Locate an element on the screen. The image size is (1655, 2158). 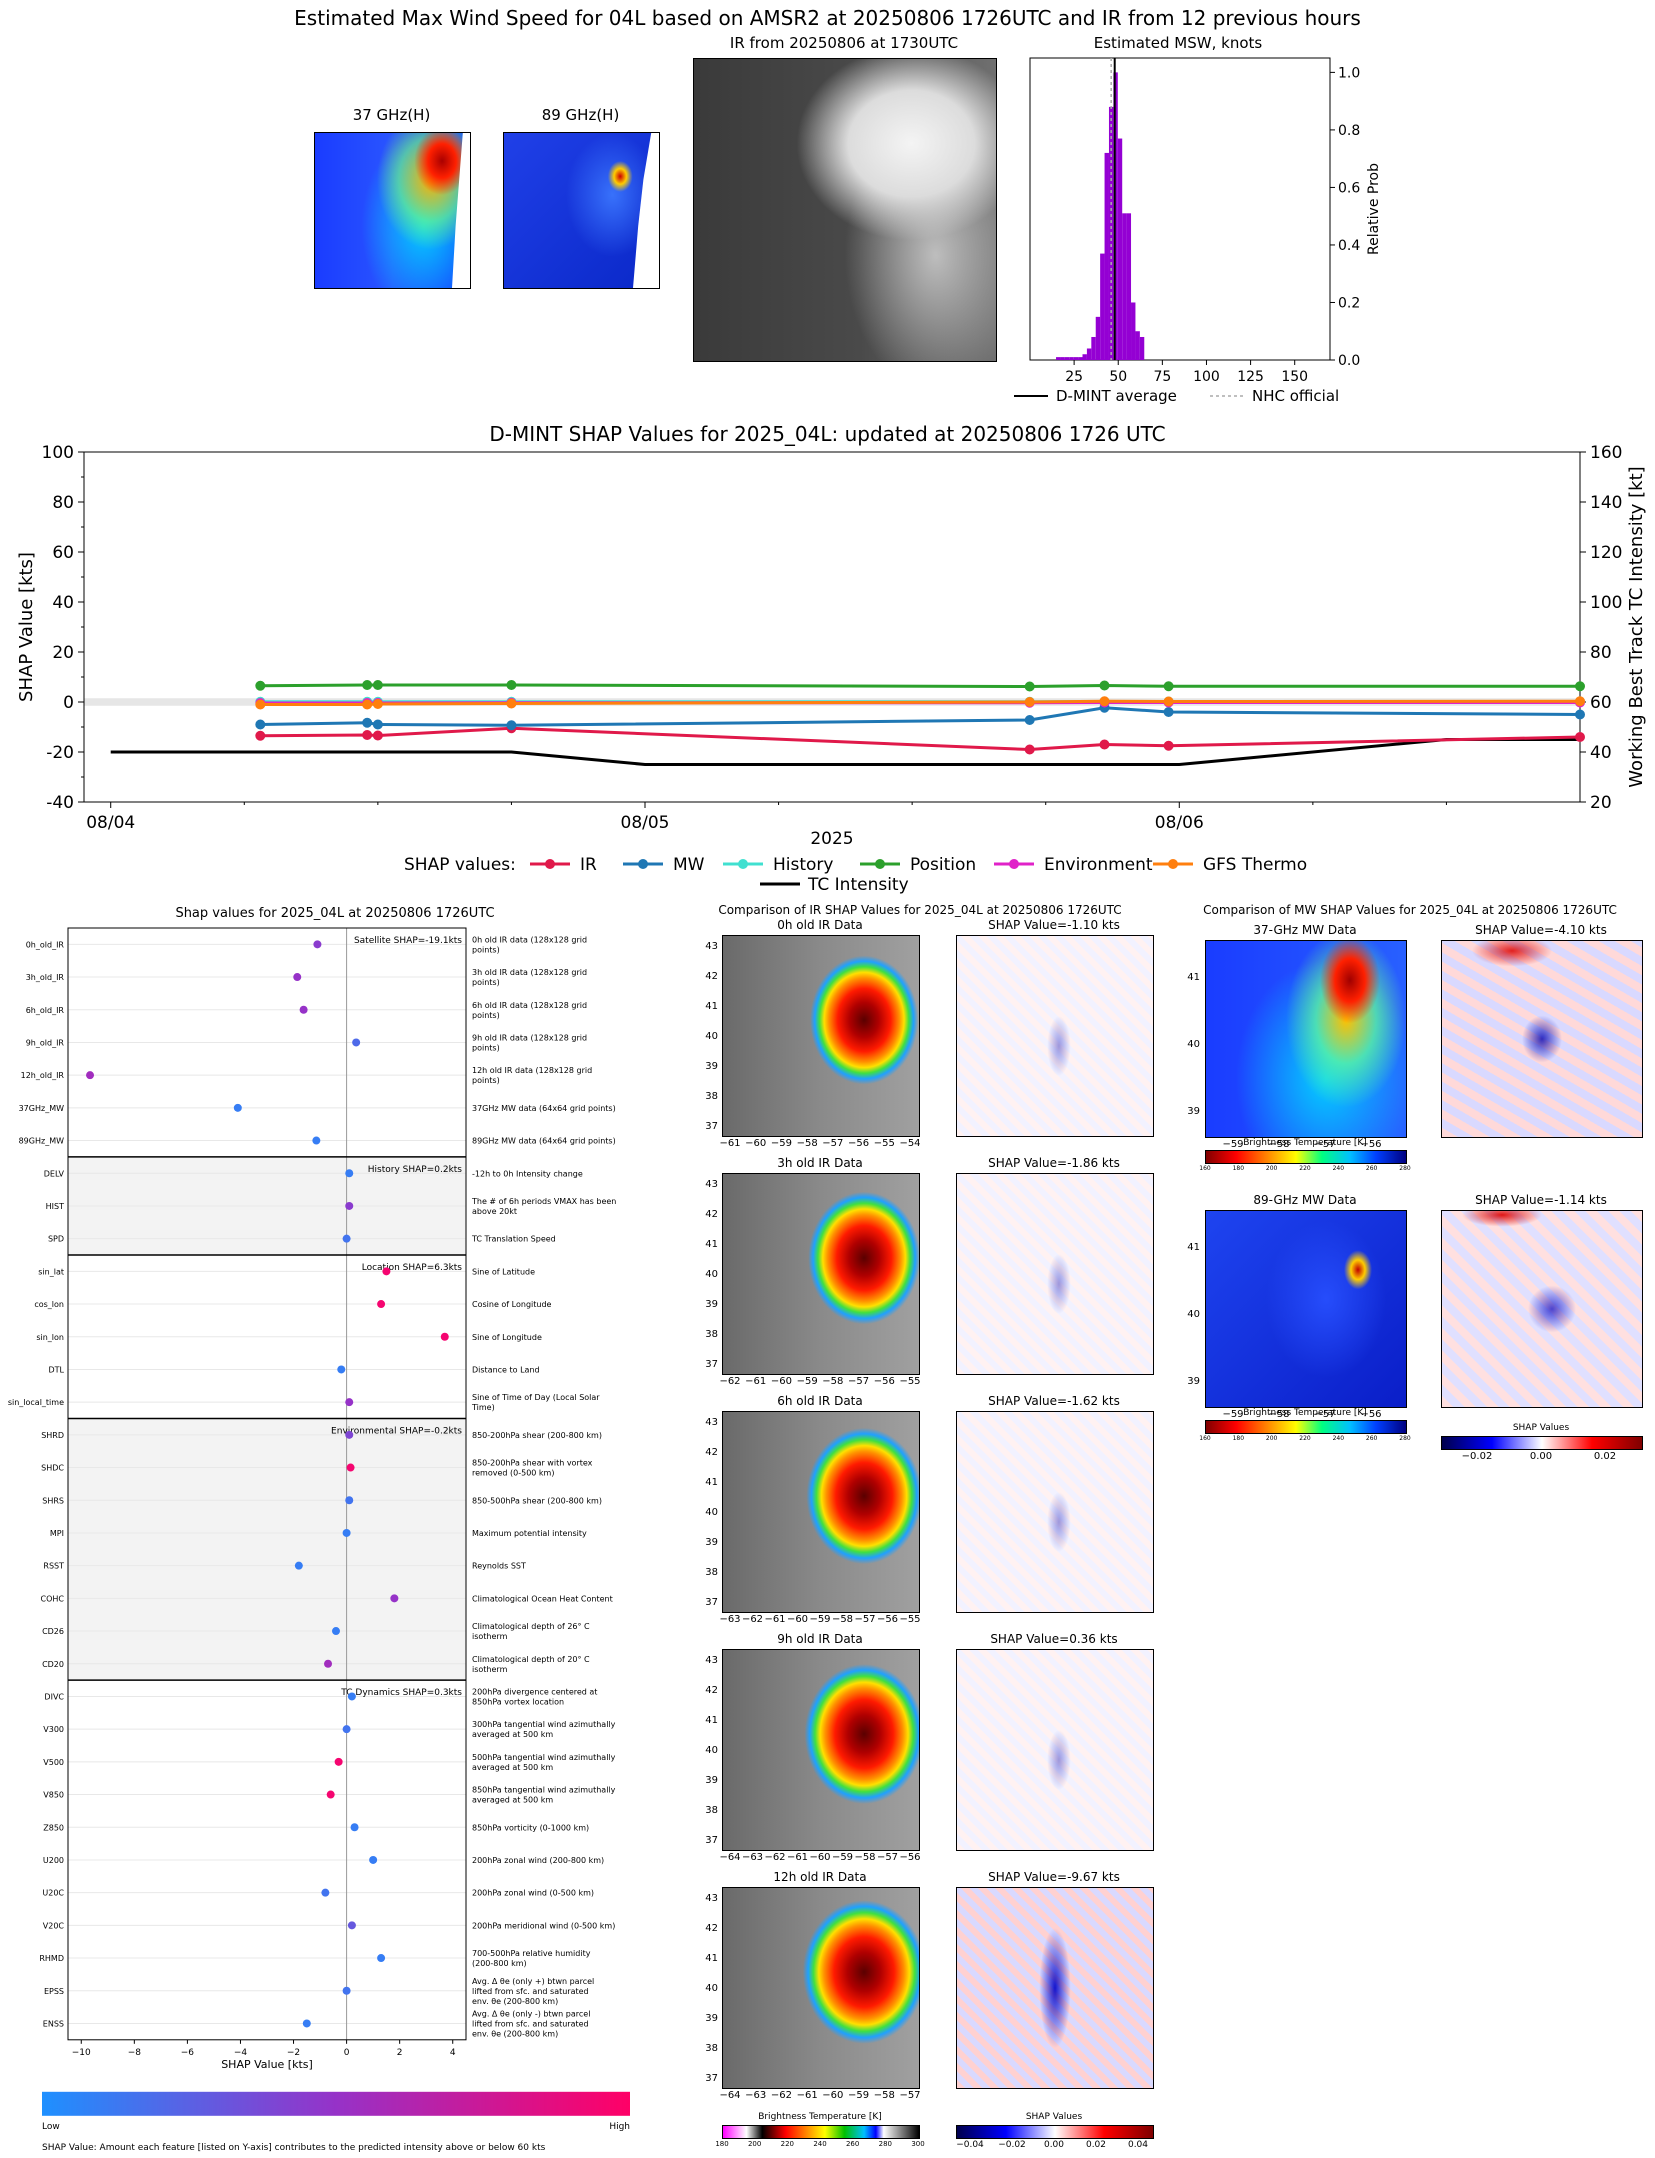
hist-title: Estimated MSW, knots is located at coordinates (1178, 43).